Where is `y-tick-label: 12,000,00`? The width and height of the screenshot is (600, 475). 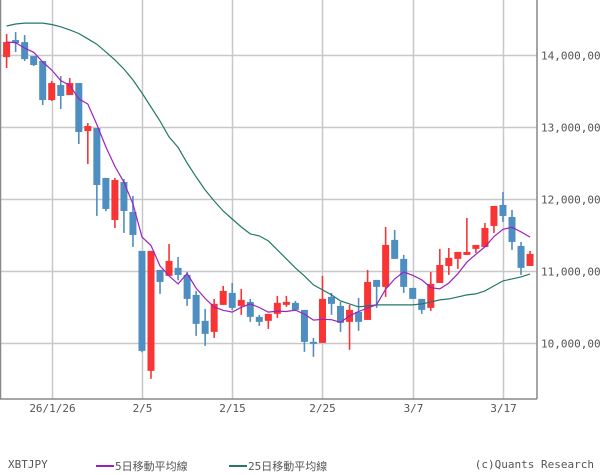
y-tick-label: 12,000,00 is located at coordinates (570, 200).